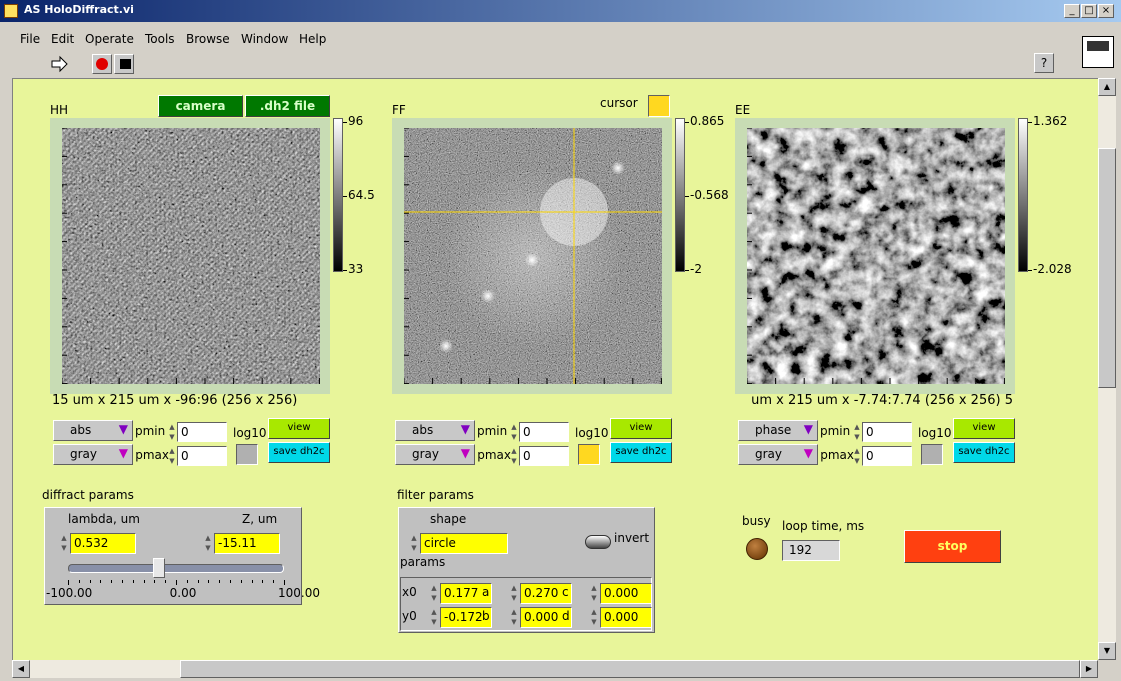 This screenshot has height=681, width=1121. What do you see at coordinates (176, 568) in the screenshot?
I see `slider-track` at bounding box center [176, 568].